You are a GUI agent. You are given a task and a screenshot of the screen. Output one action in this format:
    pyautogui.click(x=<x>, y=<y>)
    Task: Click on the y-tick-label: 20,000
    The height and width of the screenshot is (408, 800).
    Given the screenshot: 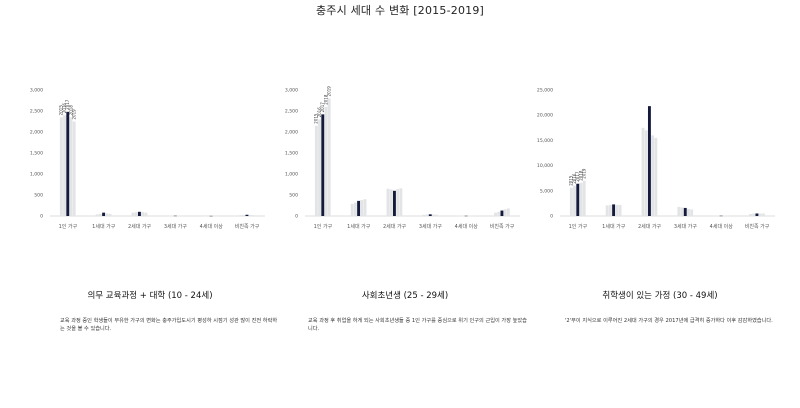 What is the action you would take?
    pyautogui.click(x=545, y=116)
    